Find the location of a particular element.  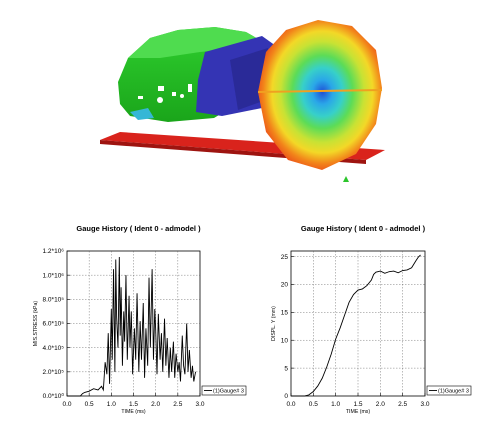

y-tick-label: 2.0*10⁵ is located at coordinates (54, 372).